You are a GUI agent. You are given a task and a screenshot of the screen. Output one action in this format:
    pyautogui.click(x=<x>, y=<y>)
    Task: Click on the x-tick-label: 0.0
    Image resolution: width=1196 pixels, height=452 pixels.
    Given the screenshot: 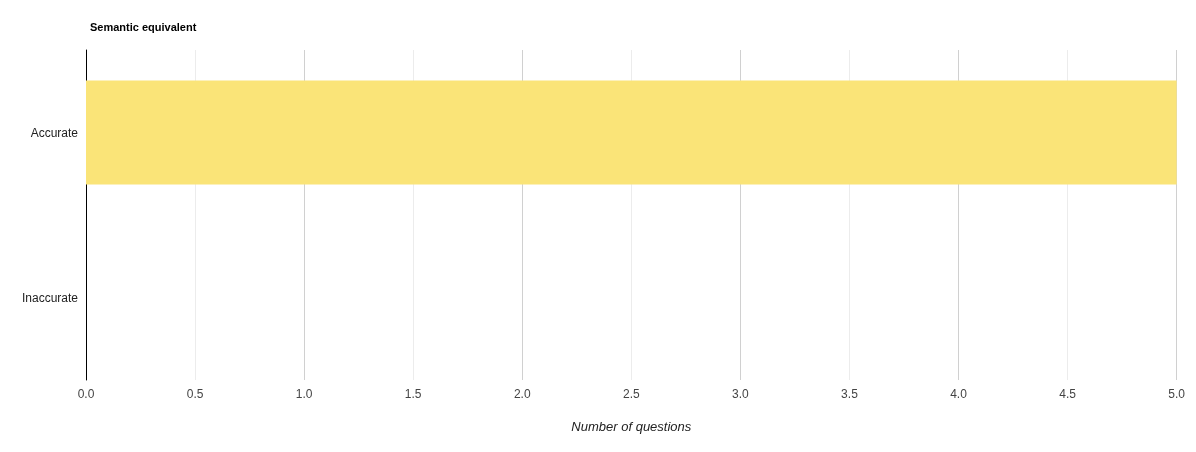 What is the action you would take?
    pyautogui.click(x=86, y=394)
    